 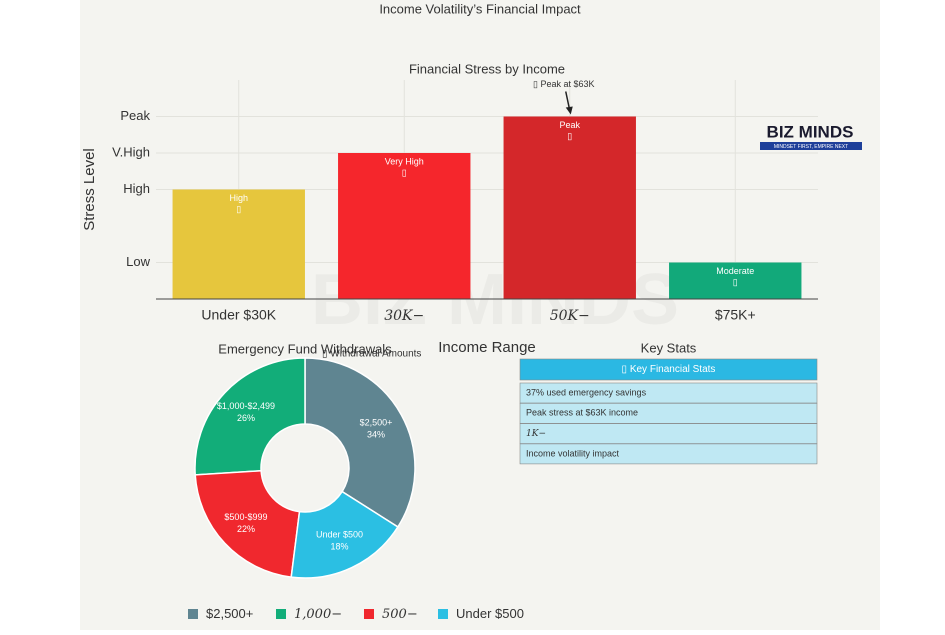 I want to click on chart-title: Financial Stress by Income, so click(x=487, y=68).